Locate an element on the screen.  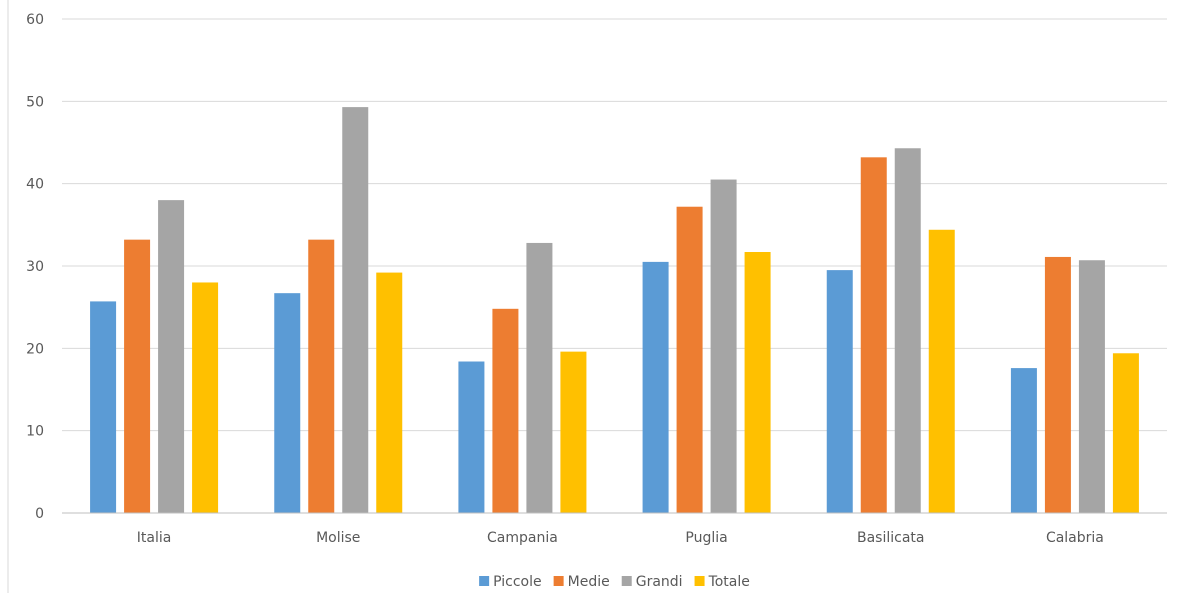
bar-piccole-molise is located at coordinates (287, 403).